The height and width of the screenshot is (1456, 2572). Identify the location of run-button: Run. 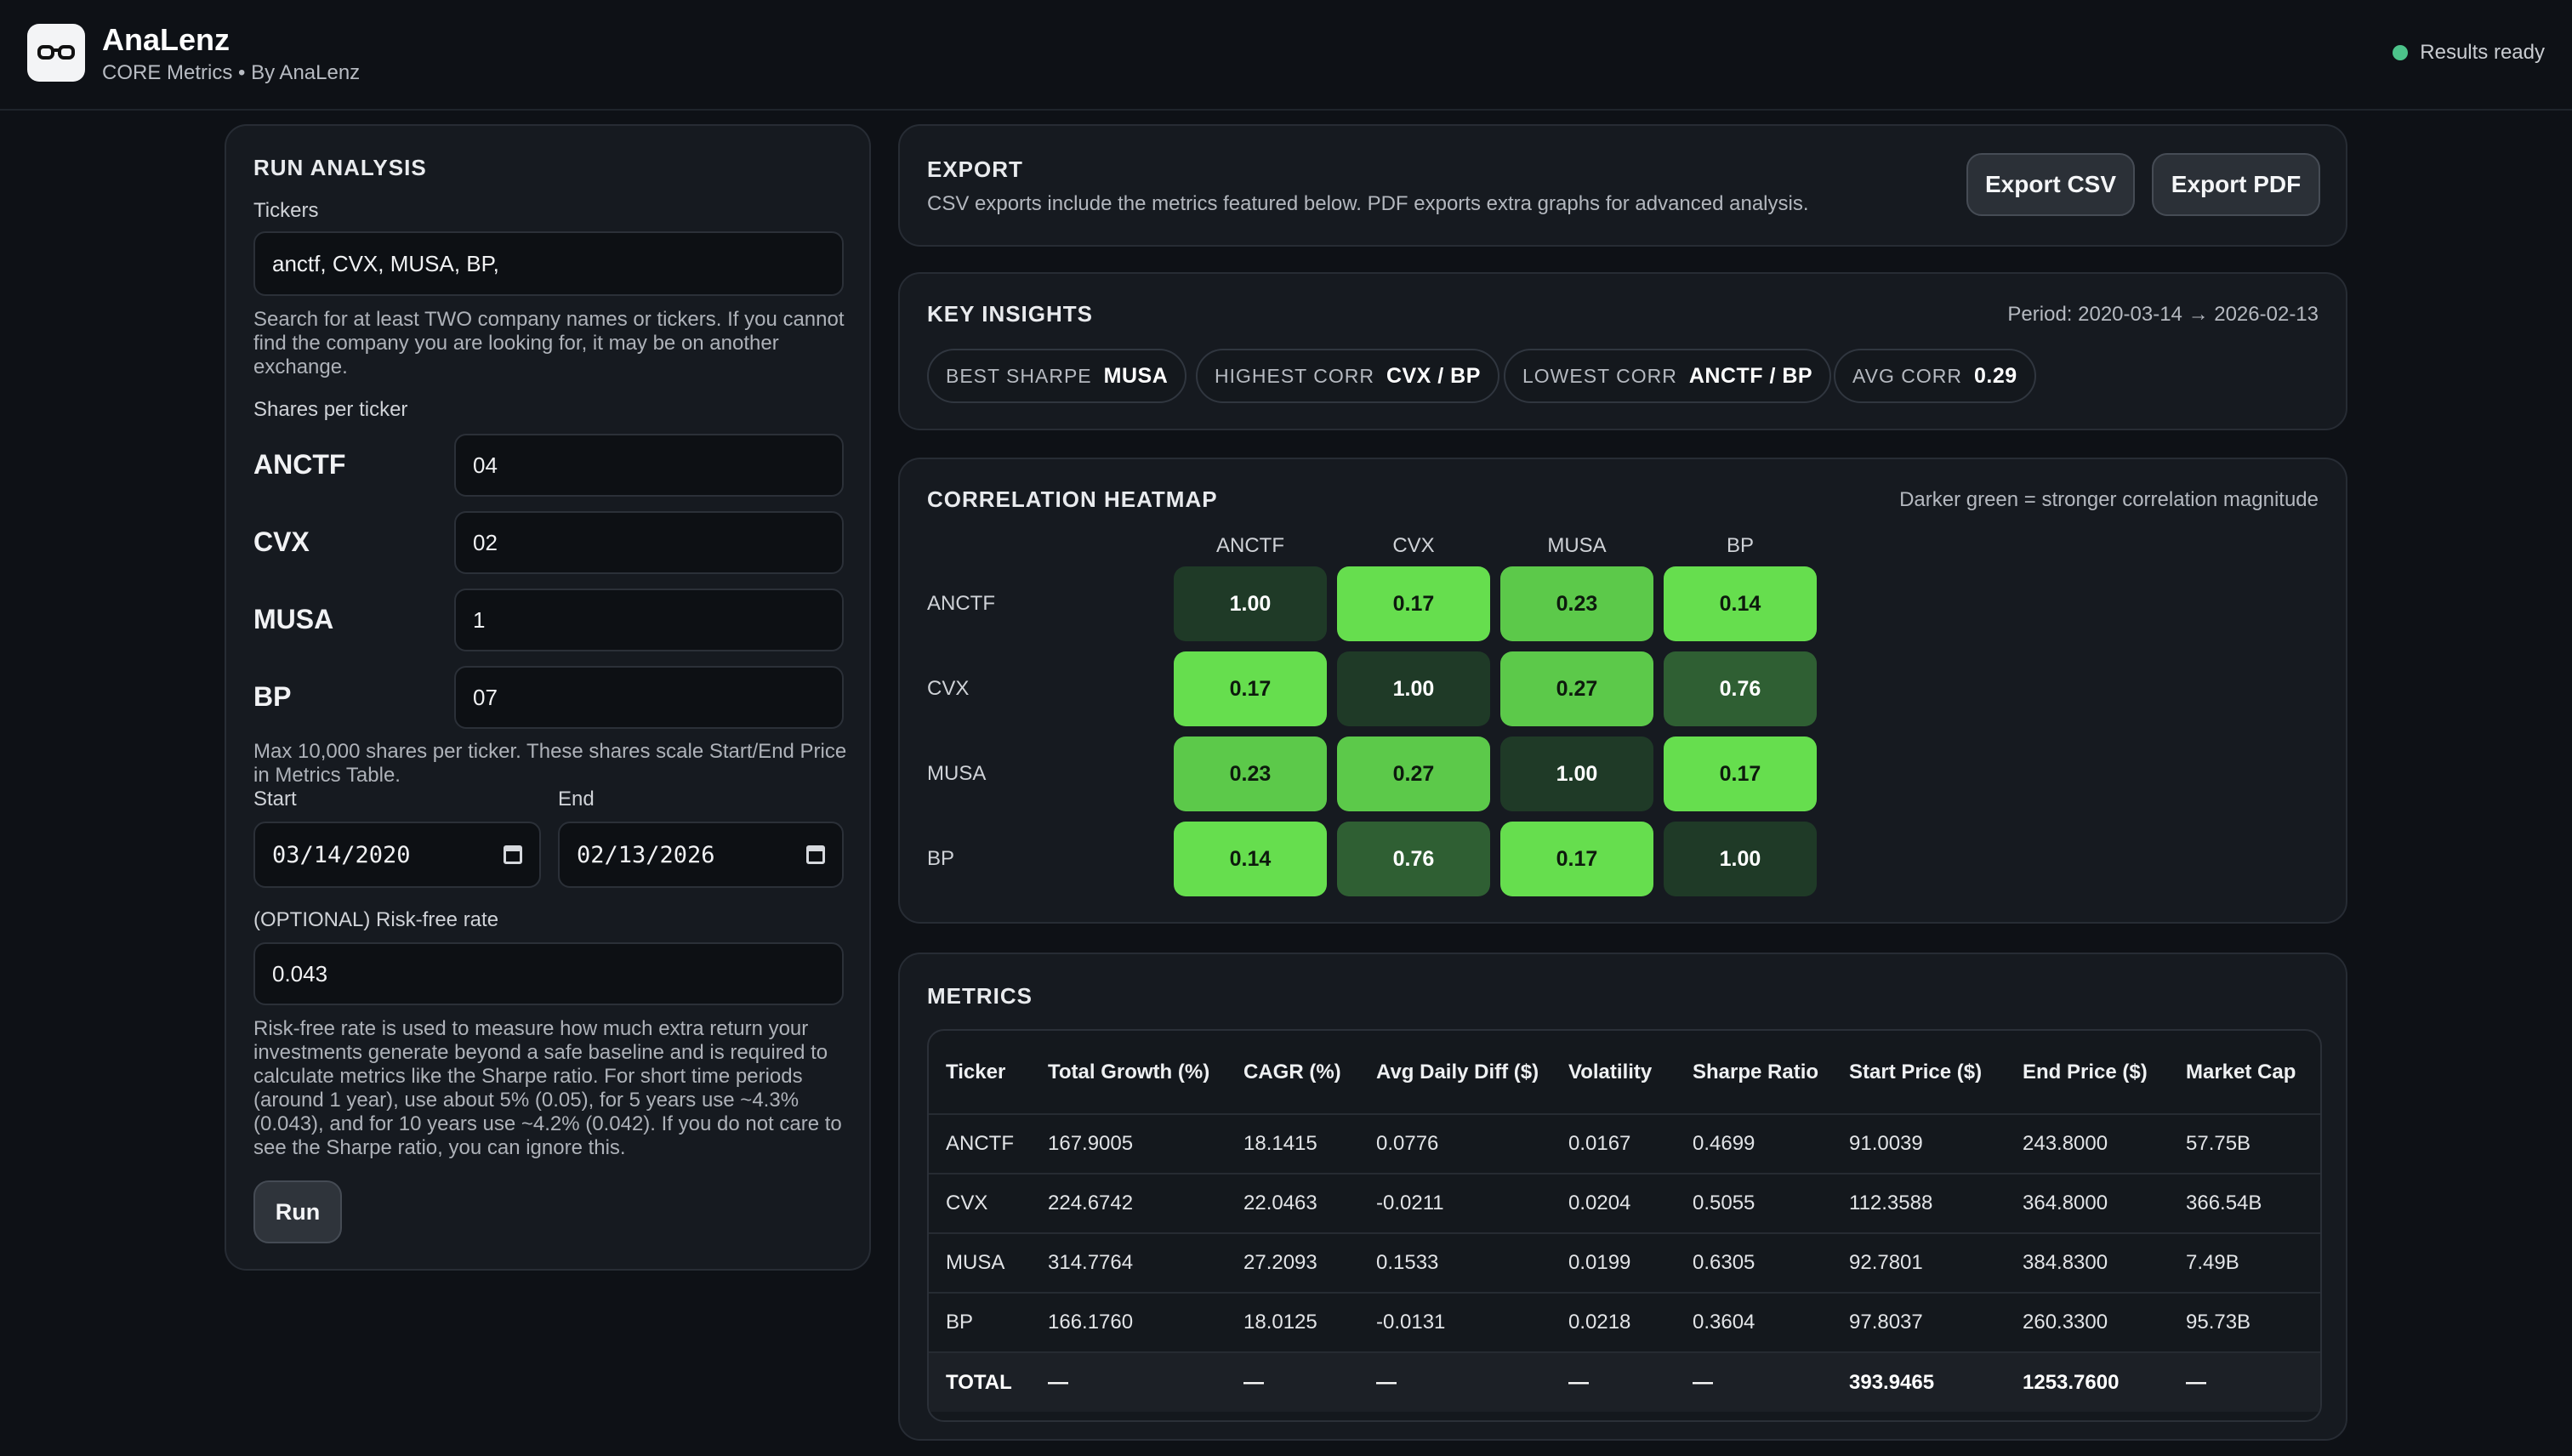
(298, 1211).